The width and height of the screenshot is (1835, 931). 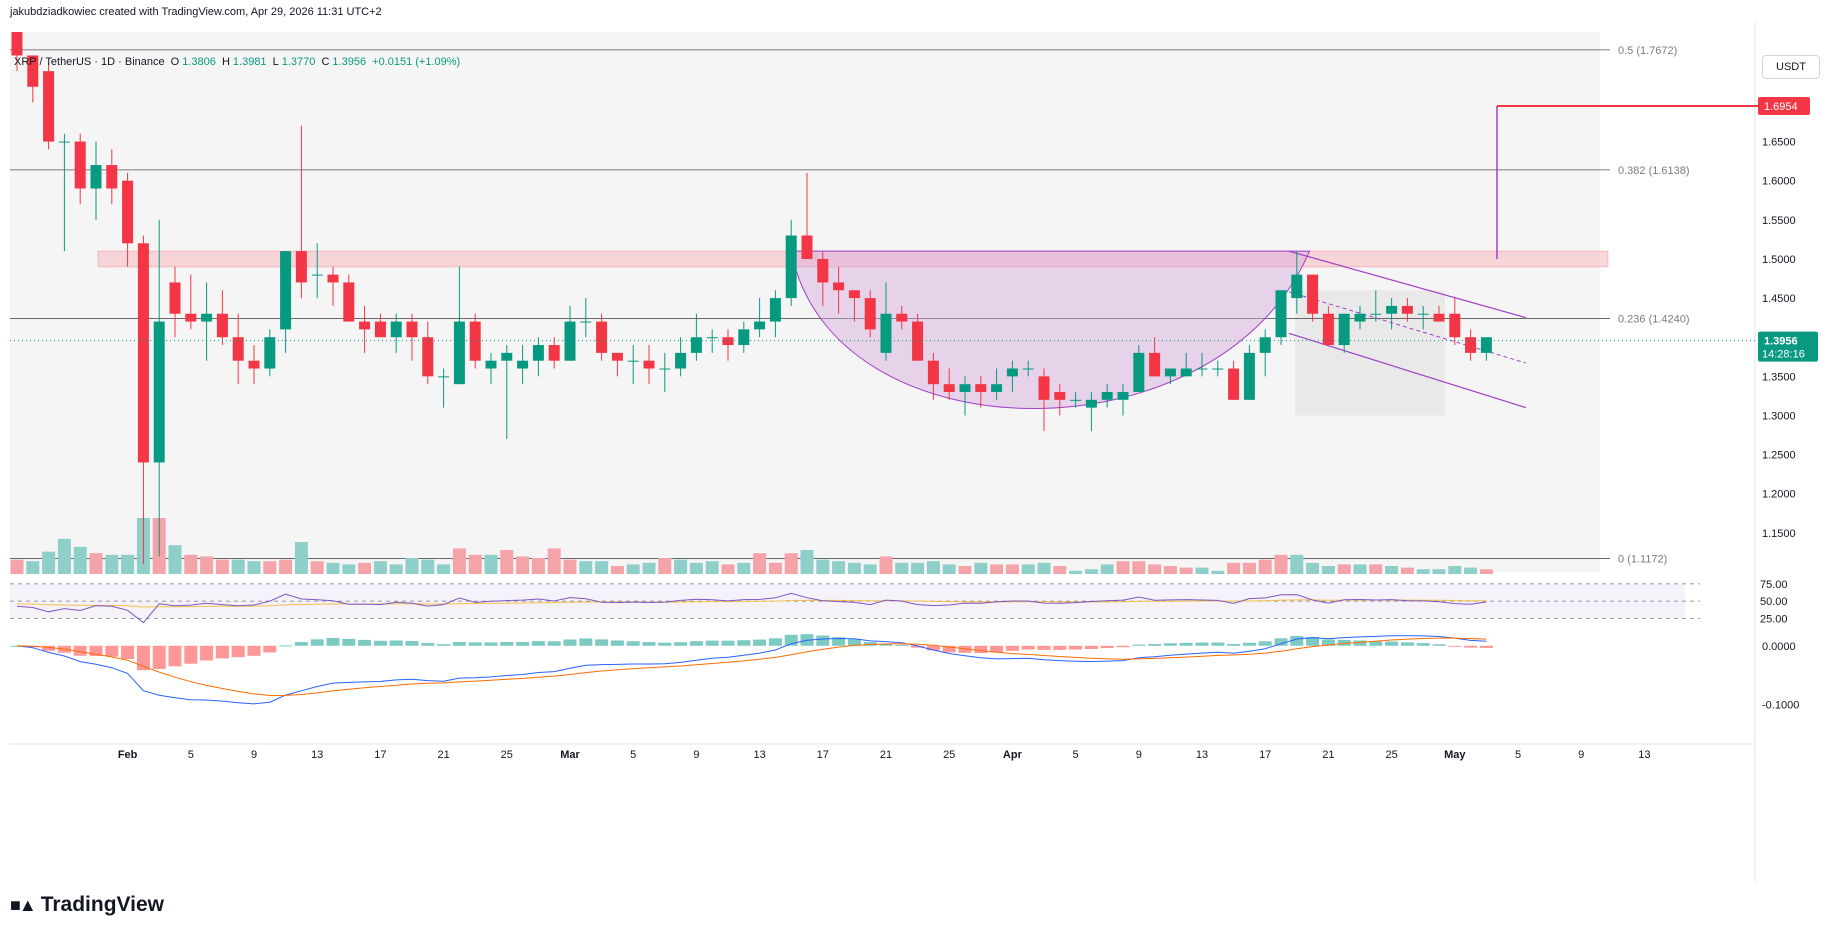 I want to click on time-tick-16: 9, so click(x=1139, y=755).